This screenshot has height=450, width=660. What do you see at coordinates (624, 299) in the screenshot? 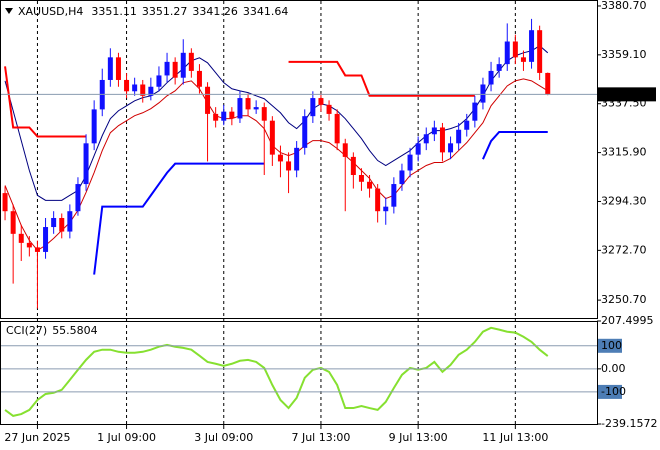
I see `y-tick-label: 3250.70` at bounding box center [624, 299].